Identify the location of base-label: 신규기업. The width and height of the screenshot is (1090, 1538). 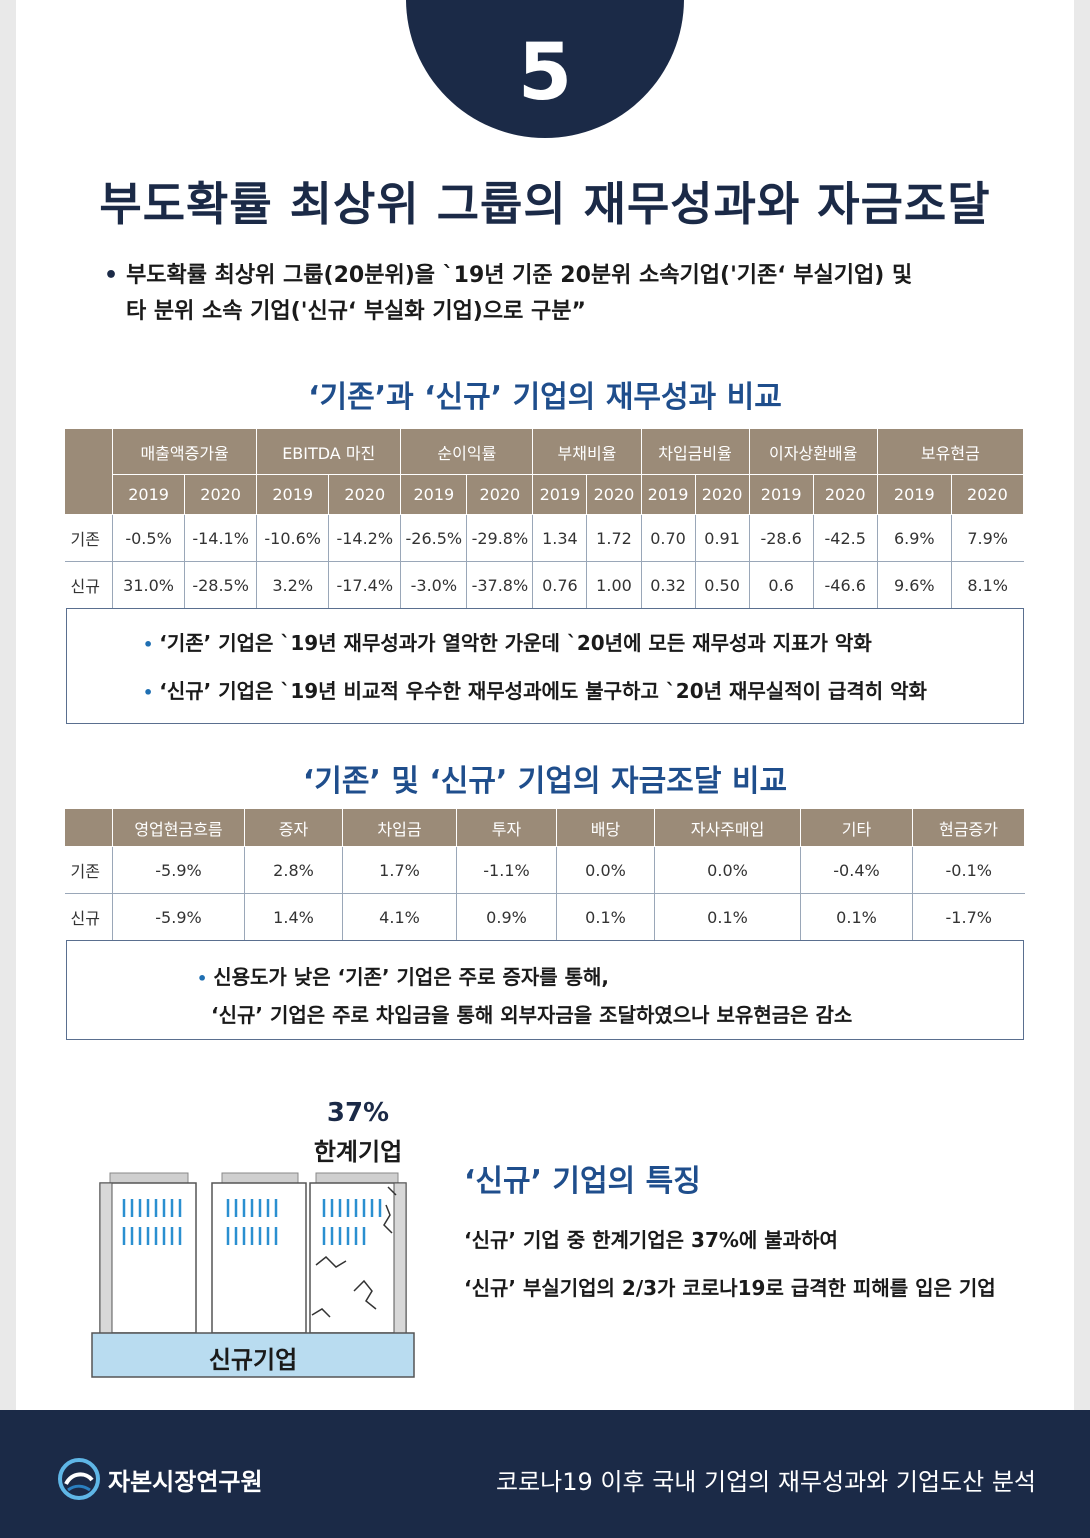
(253, 1360).